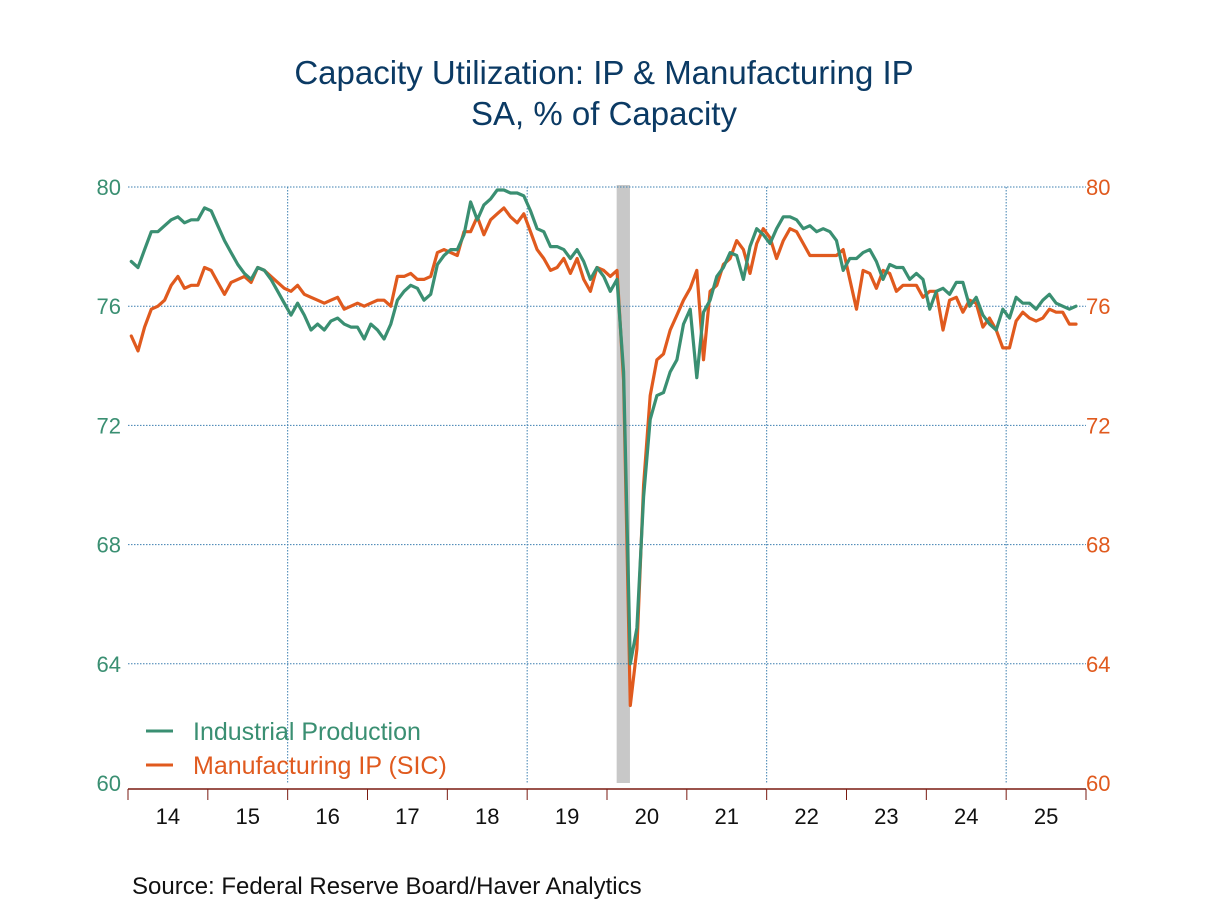 Image resolution: width=1208 pixels, height=906 pixels. I want to click on y-tick-label-left: 76, so click(109, 306).